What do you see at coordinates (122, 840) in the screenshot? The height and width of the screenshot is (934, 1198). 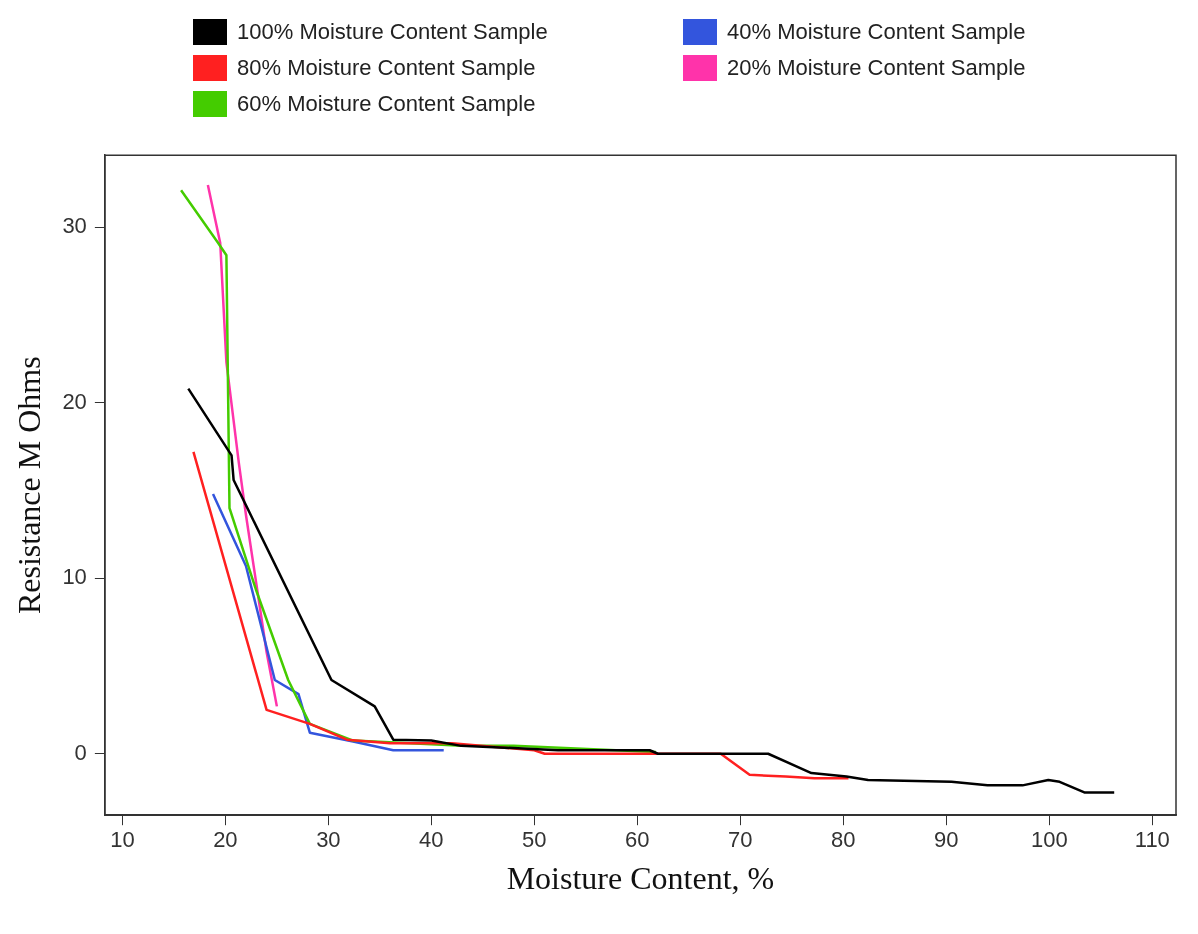 I see `x-tick-label: 10` at bounding box center [122, 840].